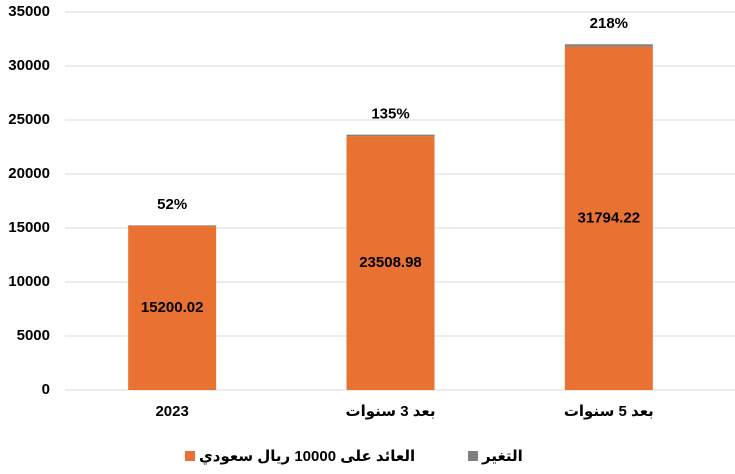 The width and height of the screenshot is (735, 474). What do you see at coordinates (307, 457) in the screenshot?
I see `legend-label: العائد على 10000 ريال سعودي` at bounding box center [307, 457].